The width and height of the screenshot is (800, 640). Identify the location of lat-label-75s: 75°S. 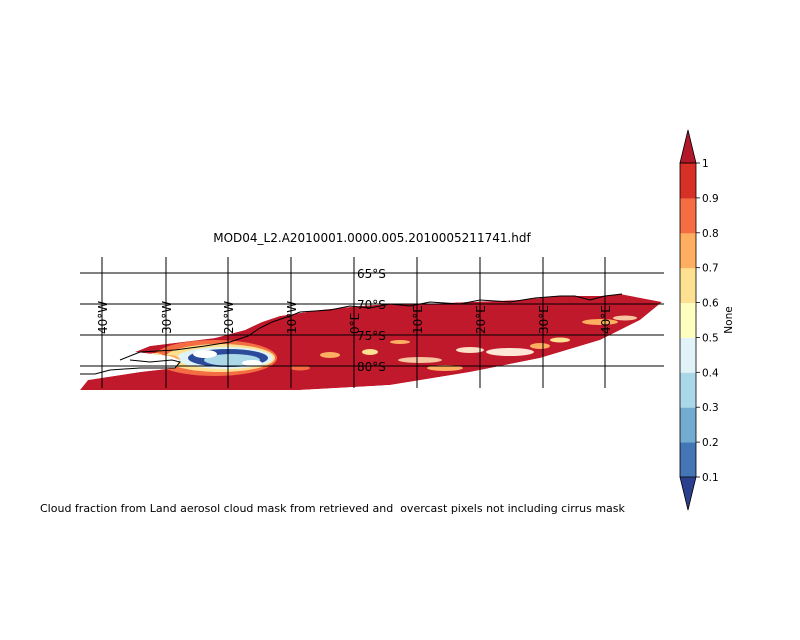
(371, 336).